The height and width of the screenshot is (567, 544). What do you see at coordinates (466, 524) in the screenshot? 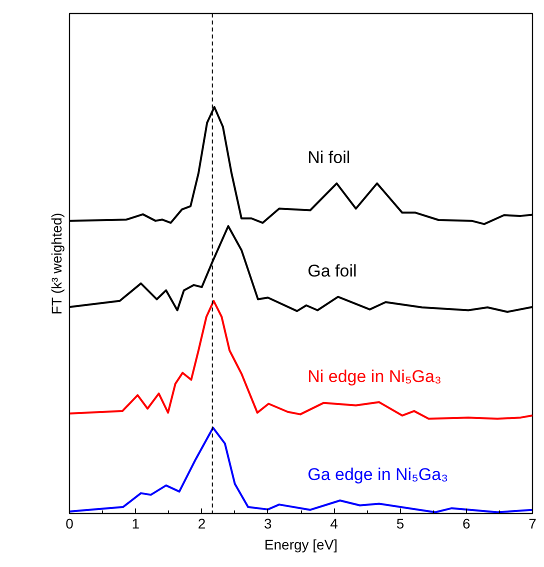
I see `x-tick-label: 6` at bounding box center [466, 524].